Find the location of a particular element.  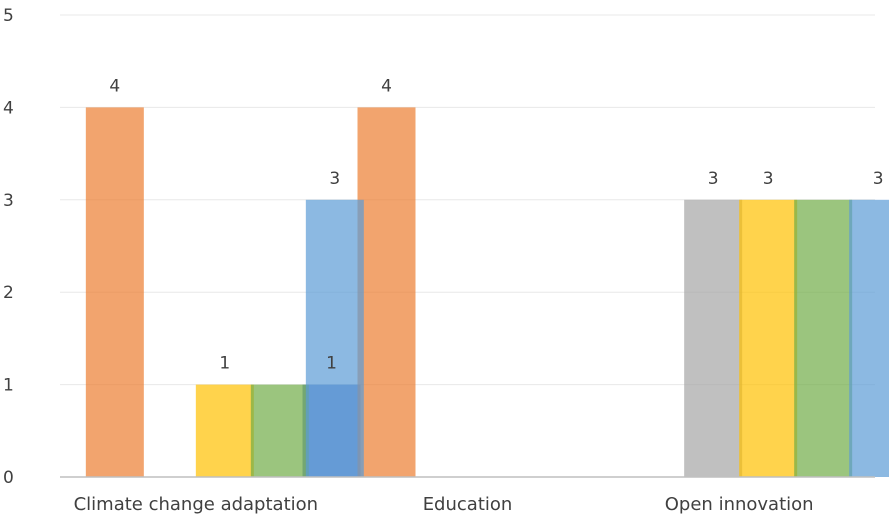

x-tick-label: Open innovation is located at coordinates (739, 504).